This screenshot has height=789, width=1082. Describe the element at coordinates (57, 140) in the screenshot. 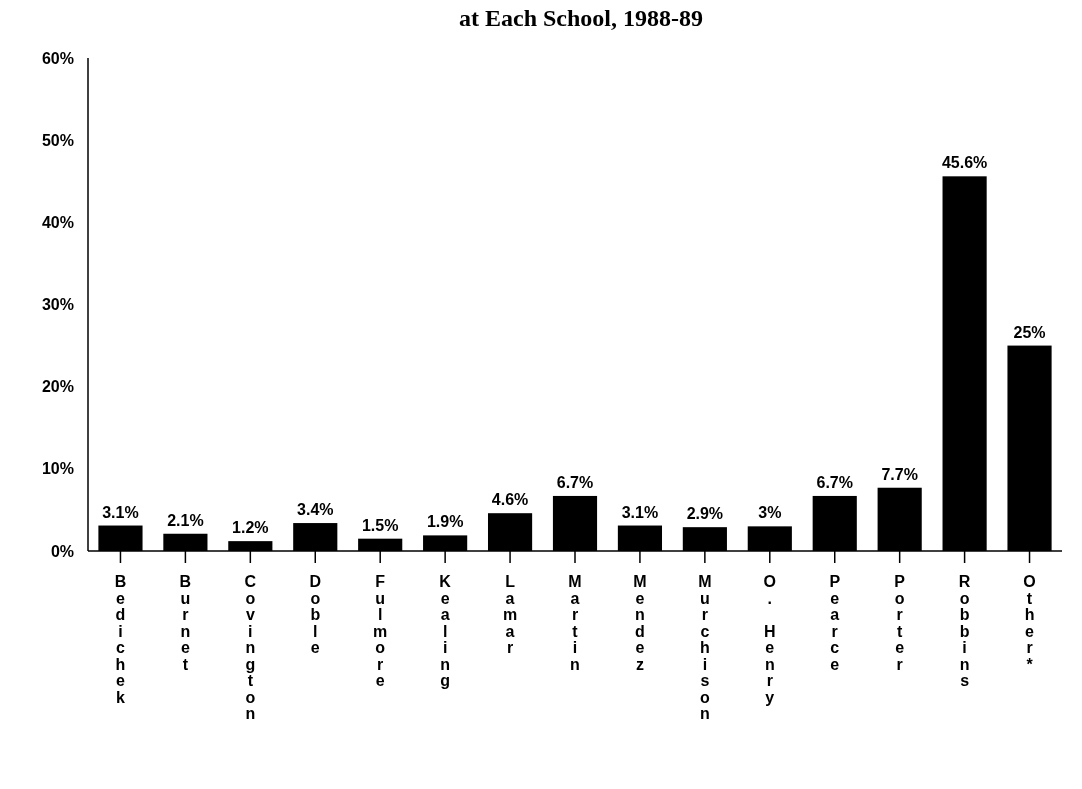

I see `y-tick-label: 50%` at that location.